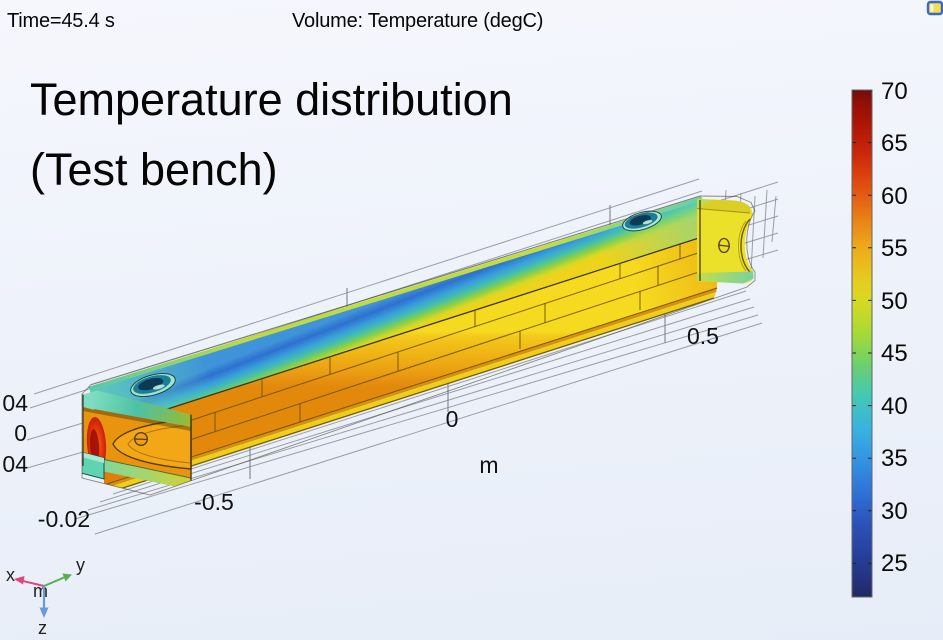  I want to click on cb-60: 60, so click(894, 196).